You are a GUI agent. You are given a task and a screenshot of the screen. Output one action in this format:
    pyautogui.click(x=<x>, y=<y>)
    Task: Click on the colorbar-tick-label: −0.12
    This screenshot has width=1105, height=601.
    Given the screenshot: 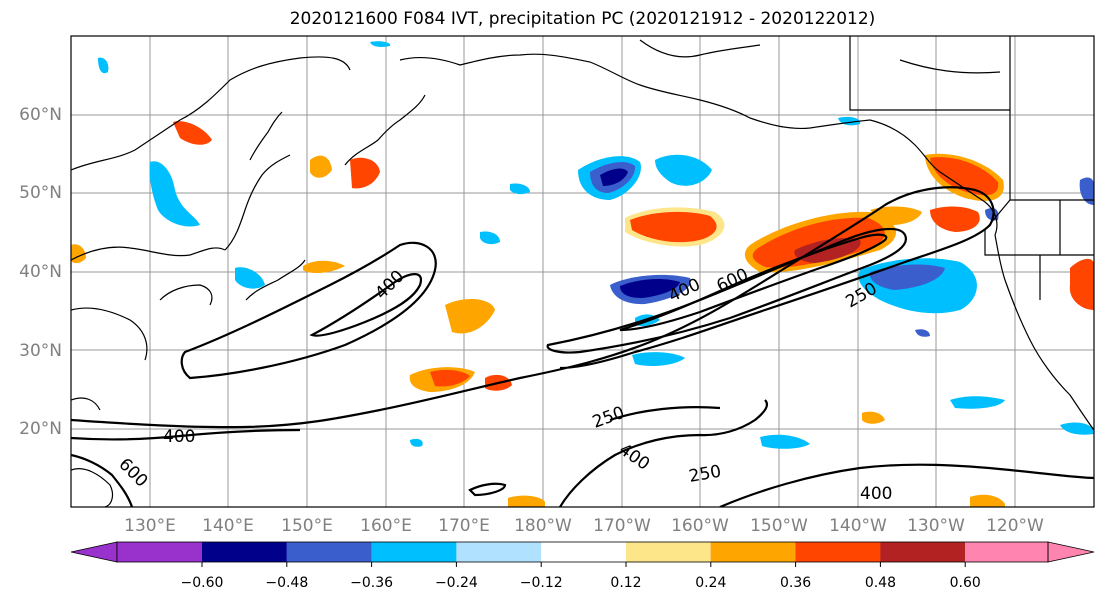 What is the action you would take?
    pyautogui.click(x=541, y=583)
    